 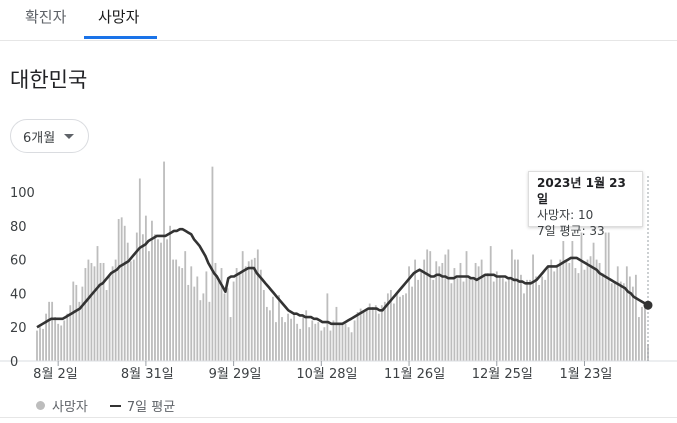 What do you see at coordinates (49, 80) in the screenshot?
I see `region-title: 대한민국` at bounding box center [49, 80].